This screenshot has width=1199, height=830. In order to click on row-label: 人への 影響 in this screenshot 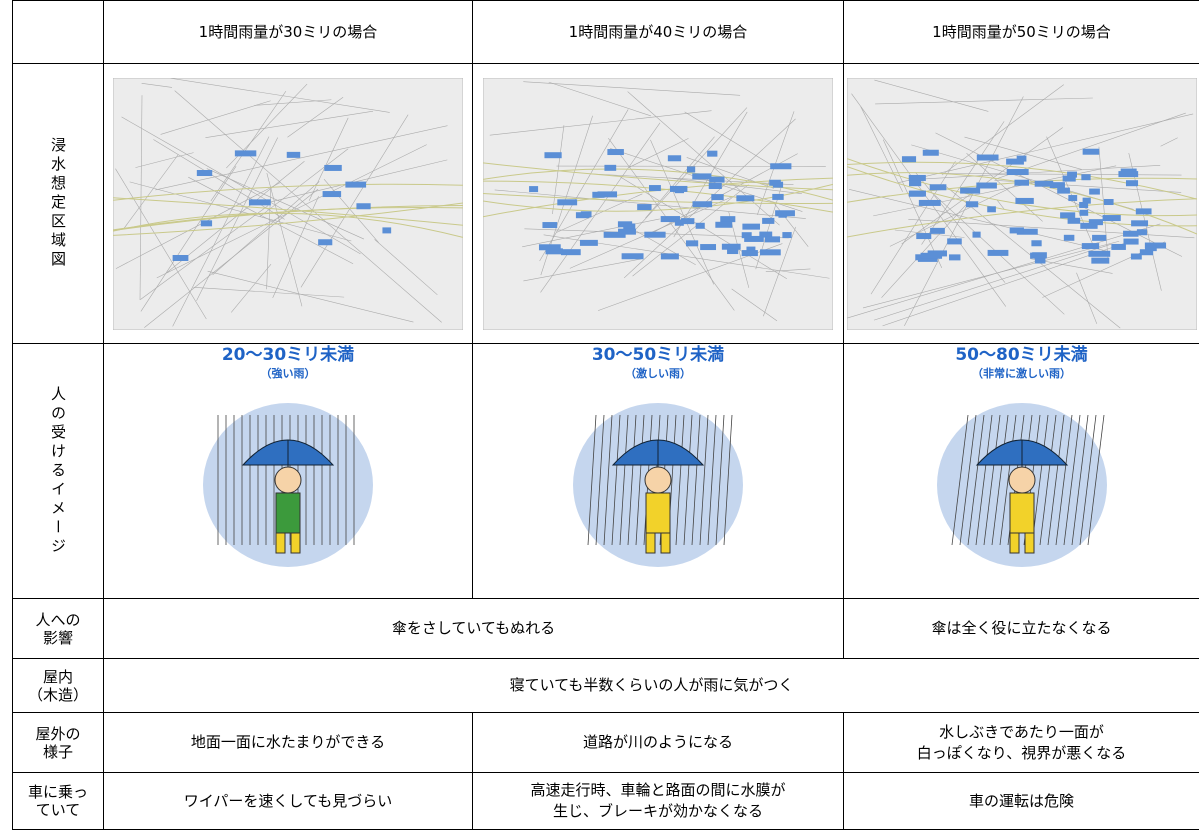, I will do `click(58, 628)`.